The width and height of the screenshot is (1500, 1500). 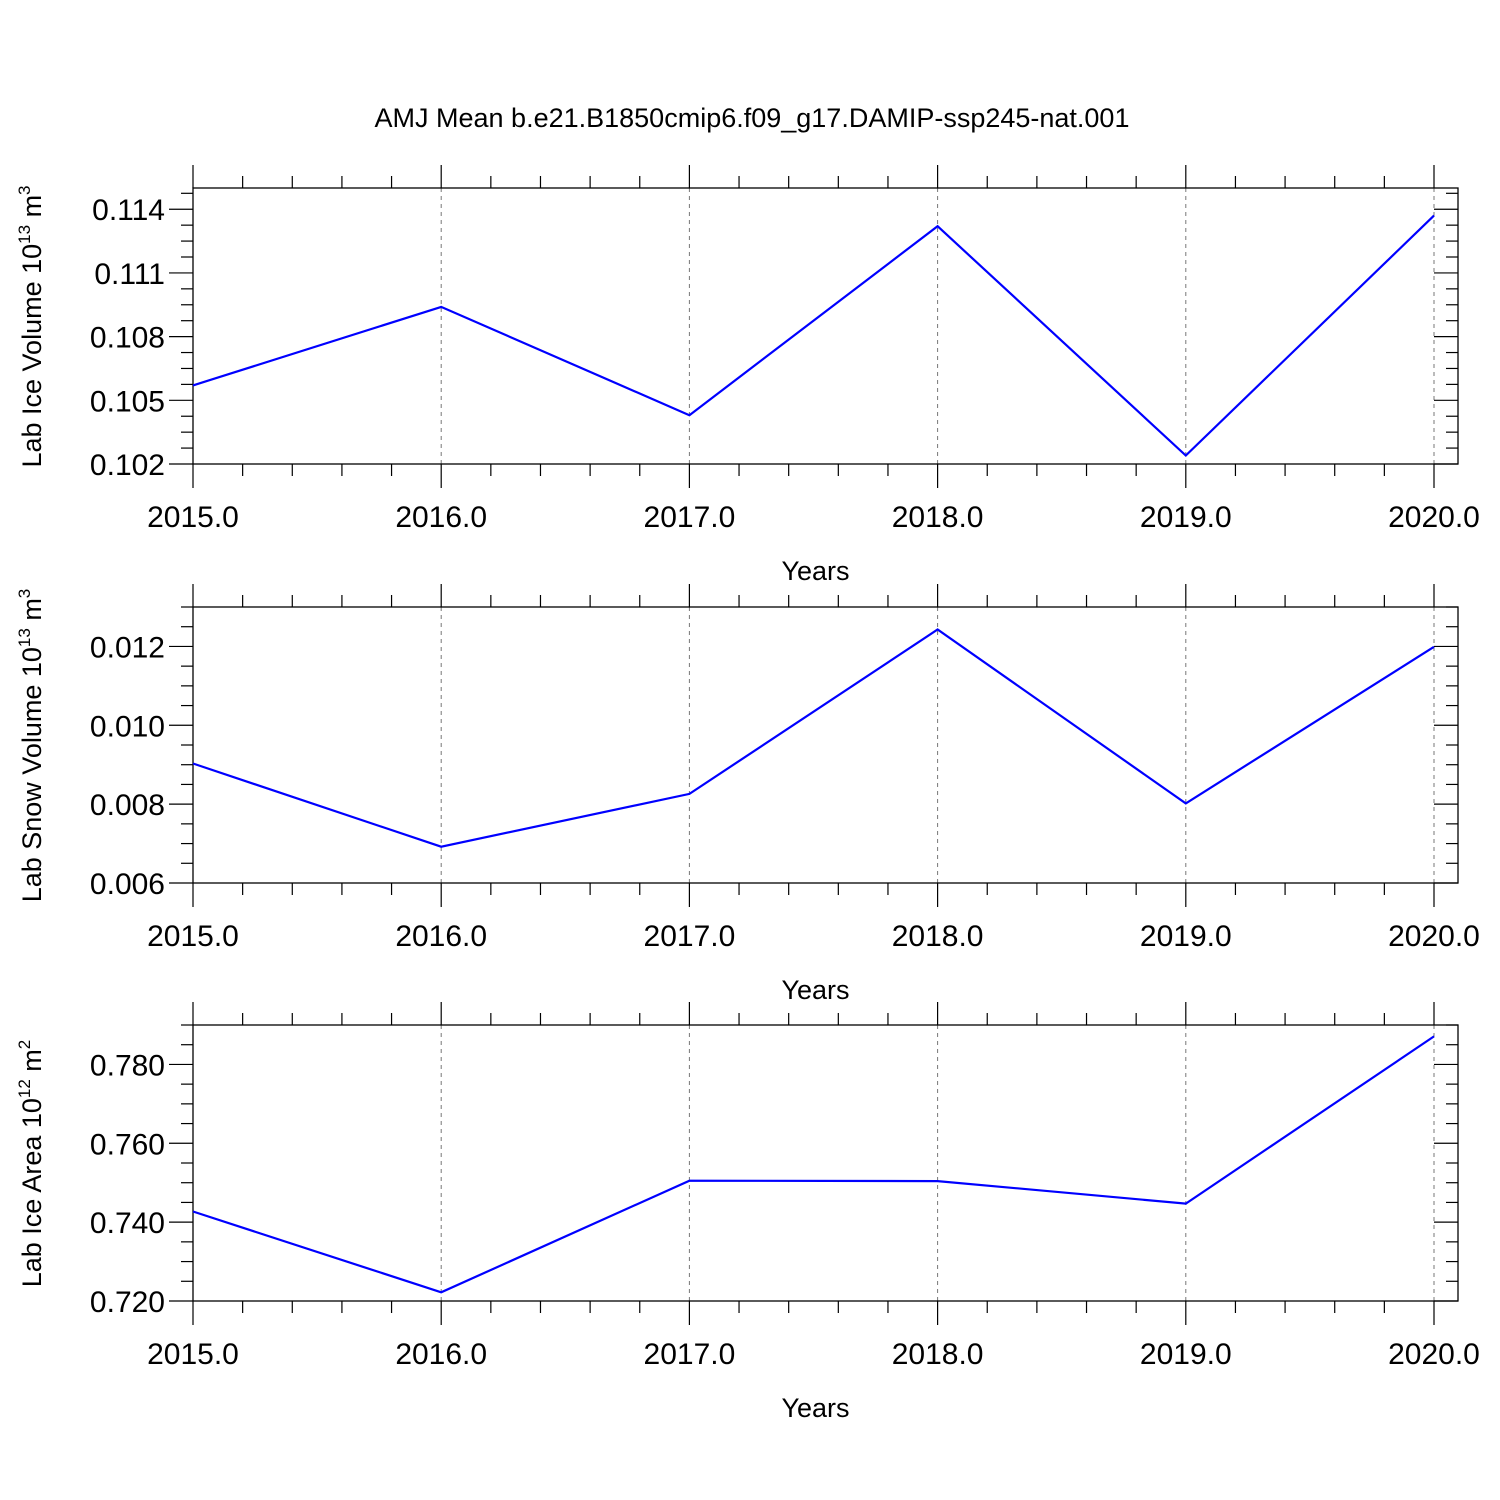 What do you see at coordinates (127, 647) in the screenshot?
I see `y-tick-label: 0.012` at bounding box center [127, 647].